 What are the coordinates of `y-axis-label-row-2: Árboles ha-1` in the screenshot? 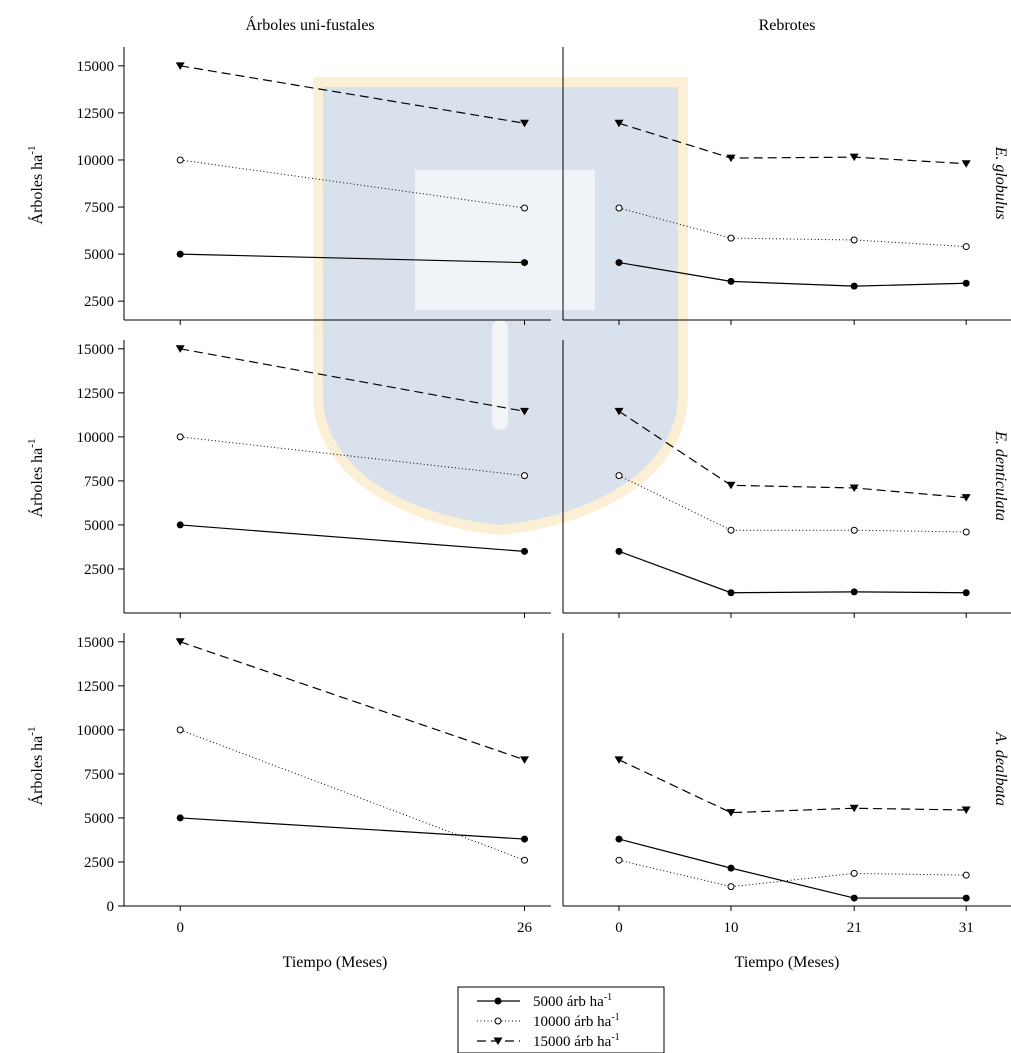 It's located at (36, 478).